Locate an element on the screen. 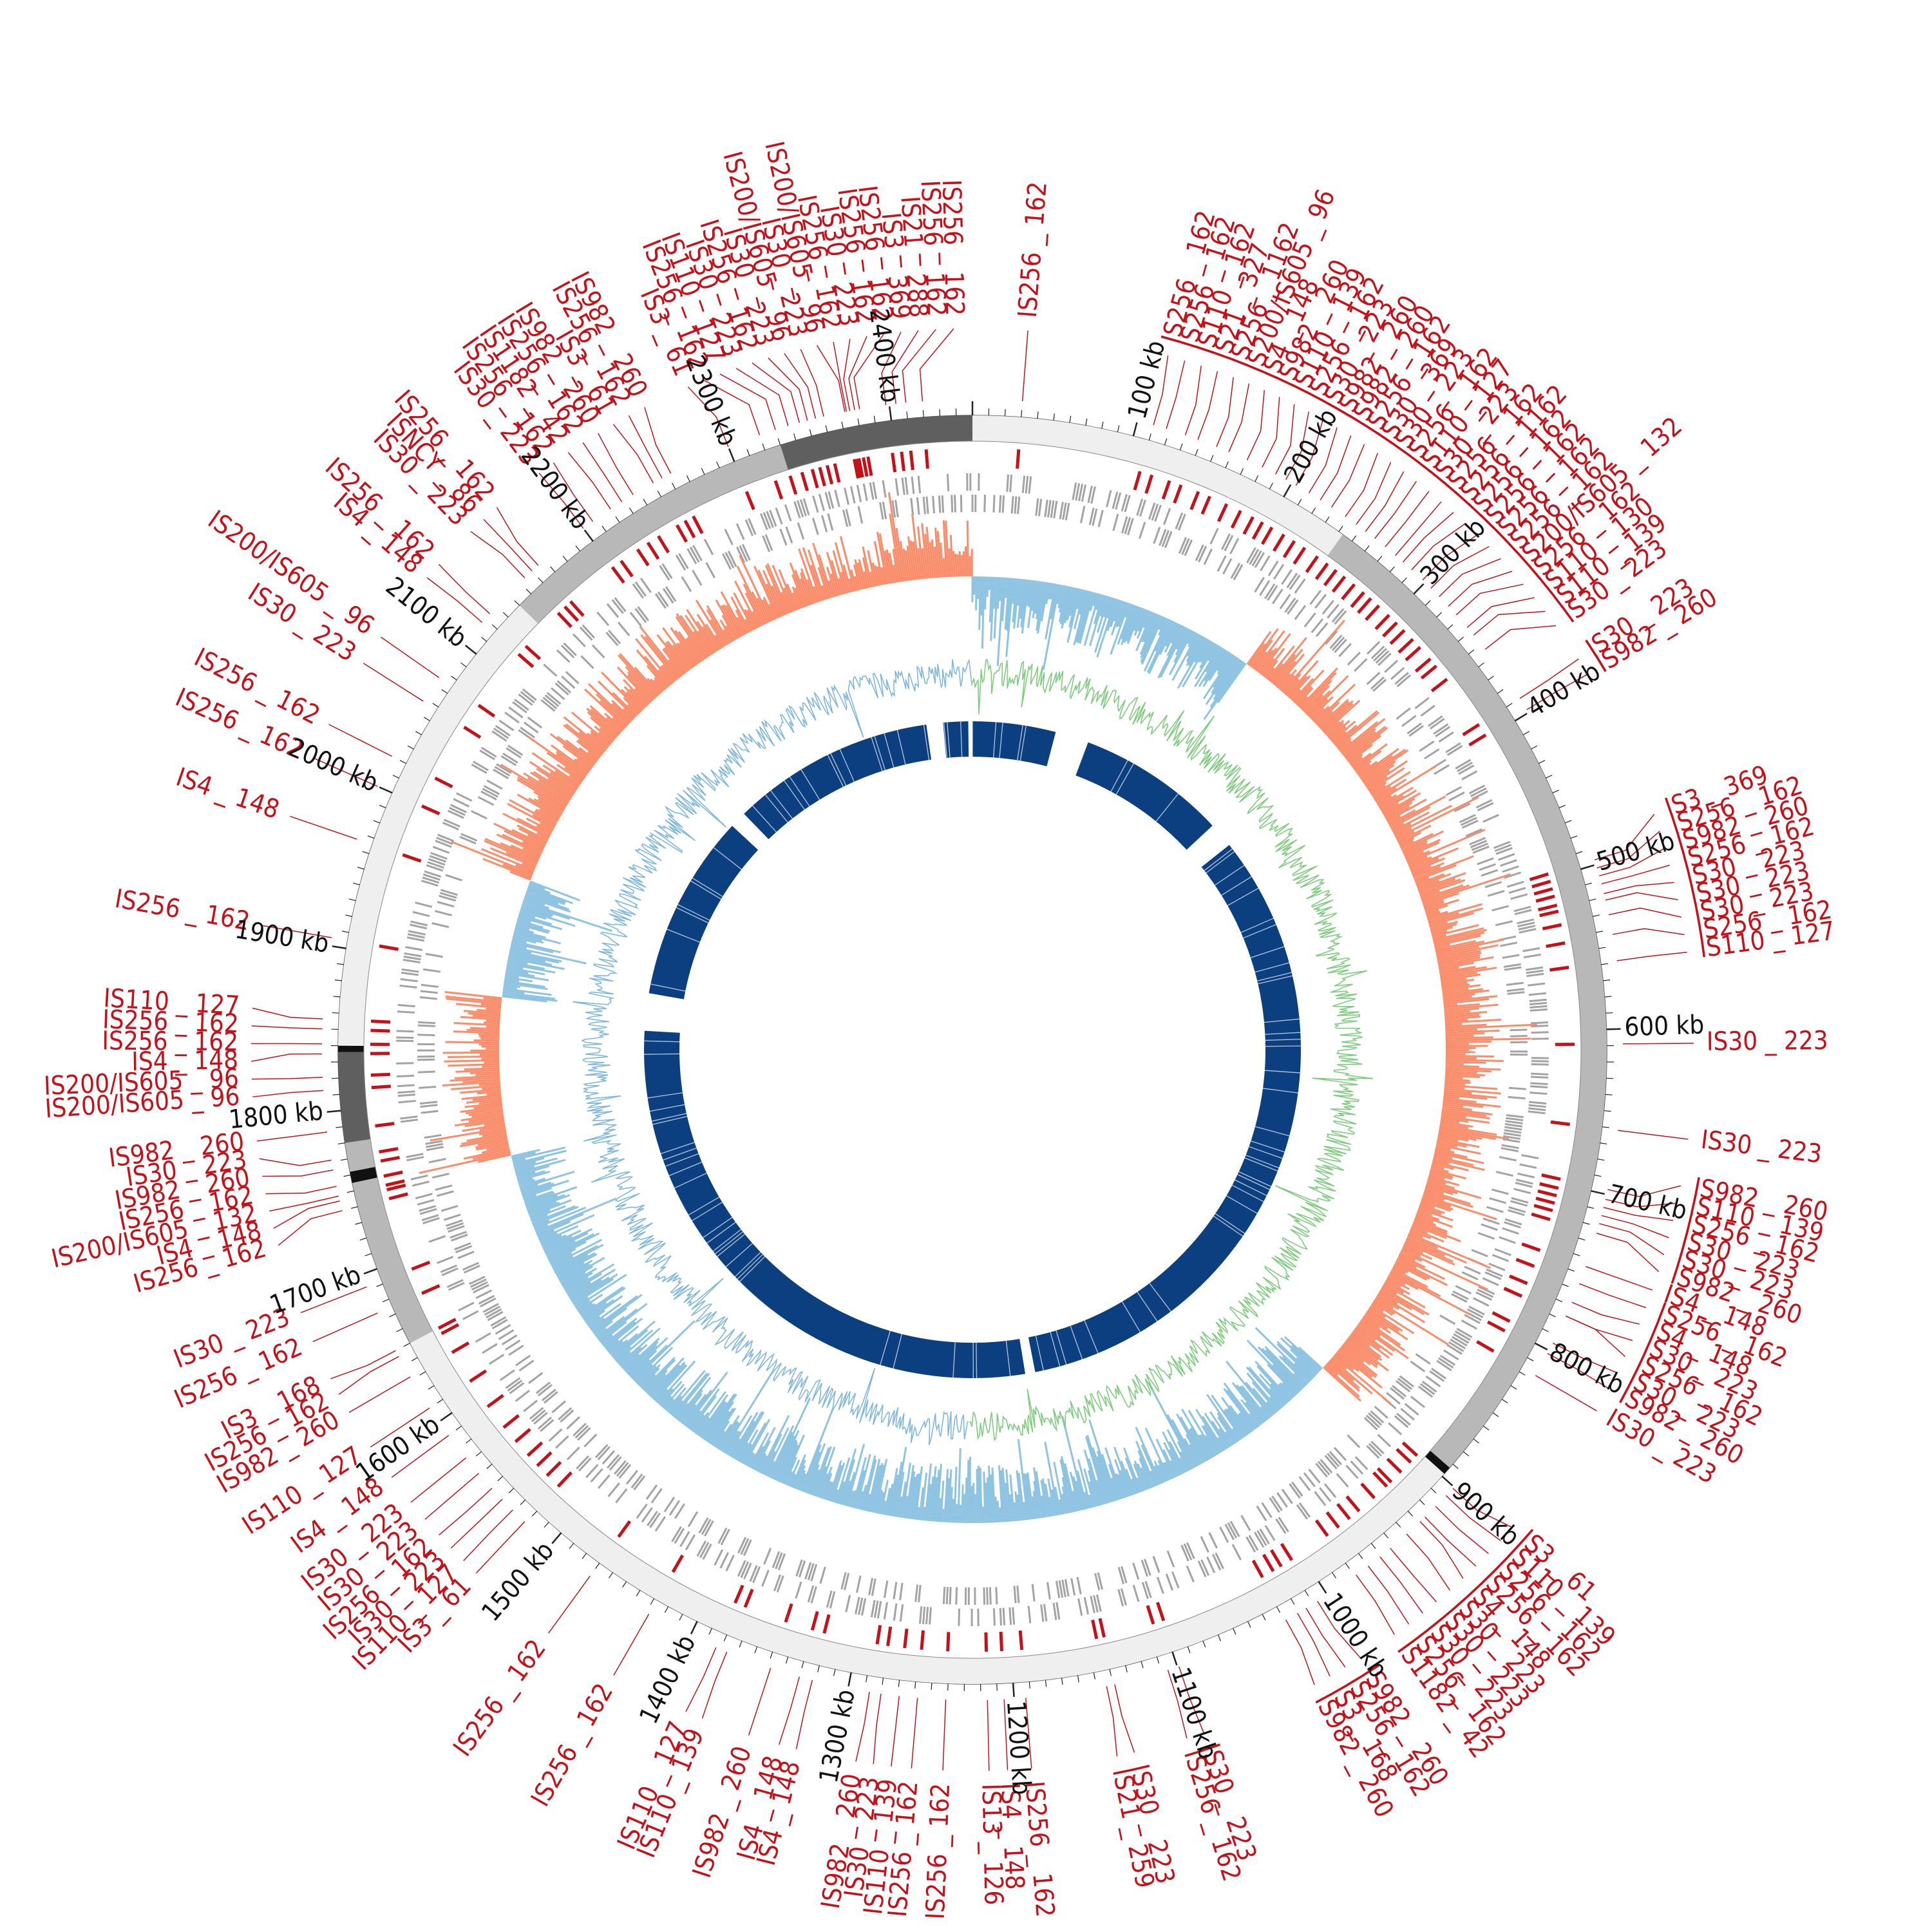 The image size is (1932, 1932). major-tick is located at coordinates (1521, 717).